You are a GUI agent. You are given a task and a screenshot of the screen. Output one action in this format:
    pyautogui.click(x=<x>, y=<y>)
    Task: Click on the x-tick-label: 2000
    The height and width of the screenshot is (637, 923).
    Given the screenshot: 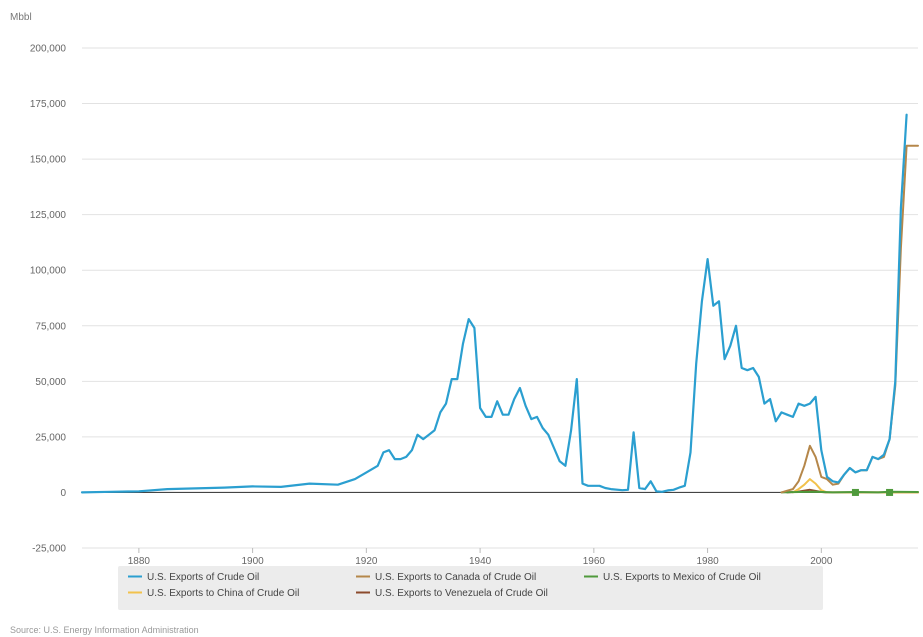 What is the action you would take?
    pyautogui.click(x=821, y=561)
    